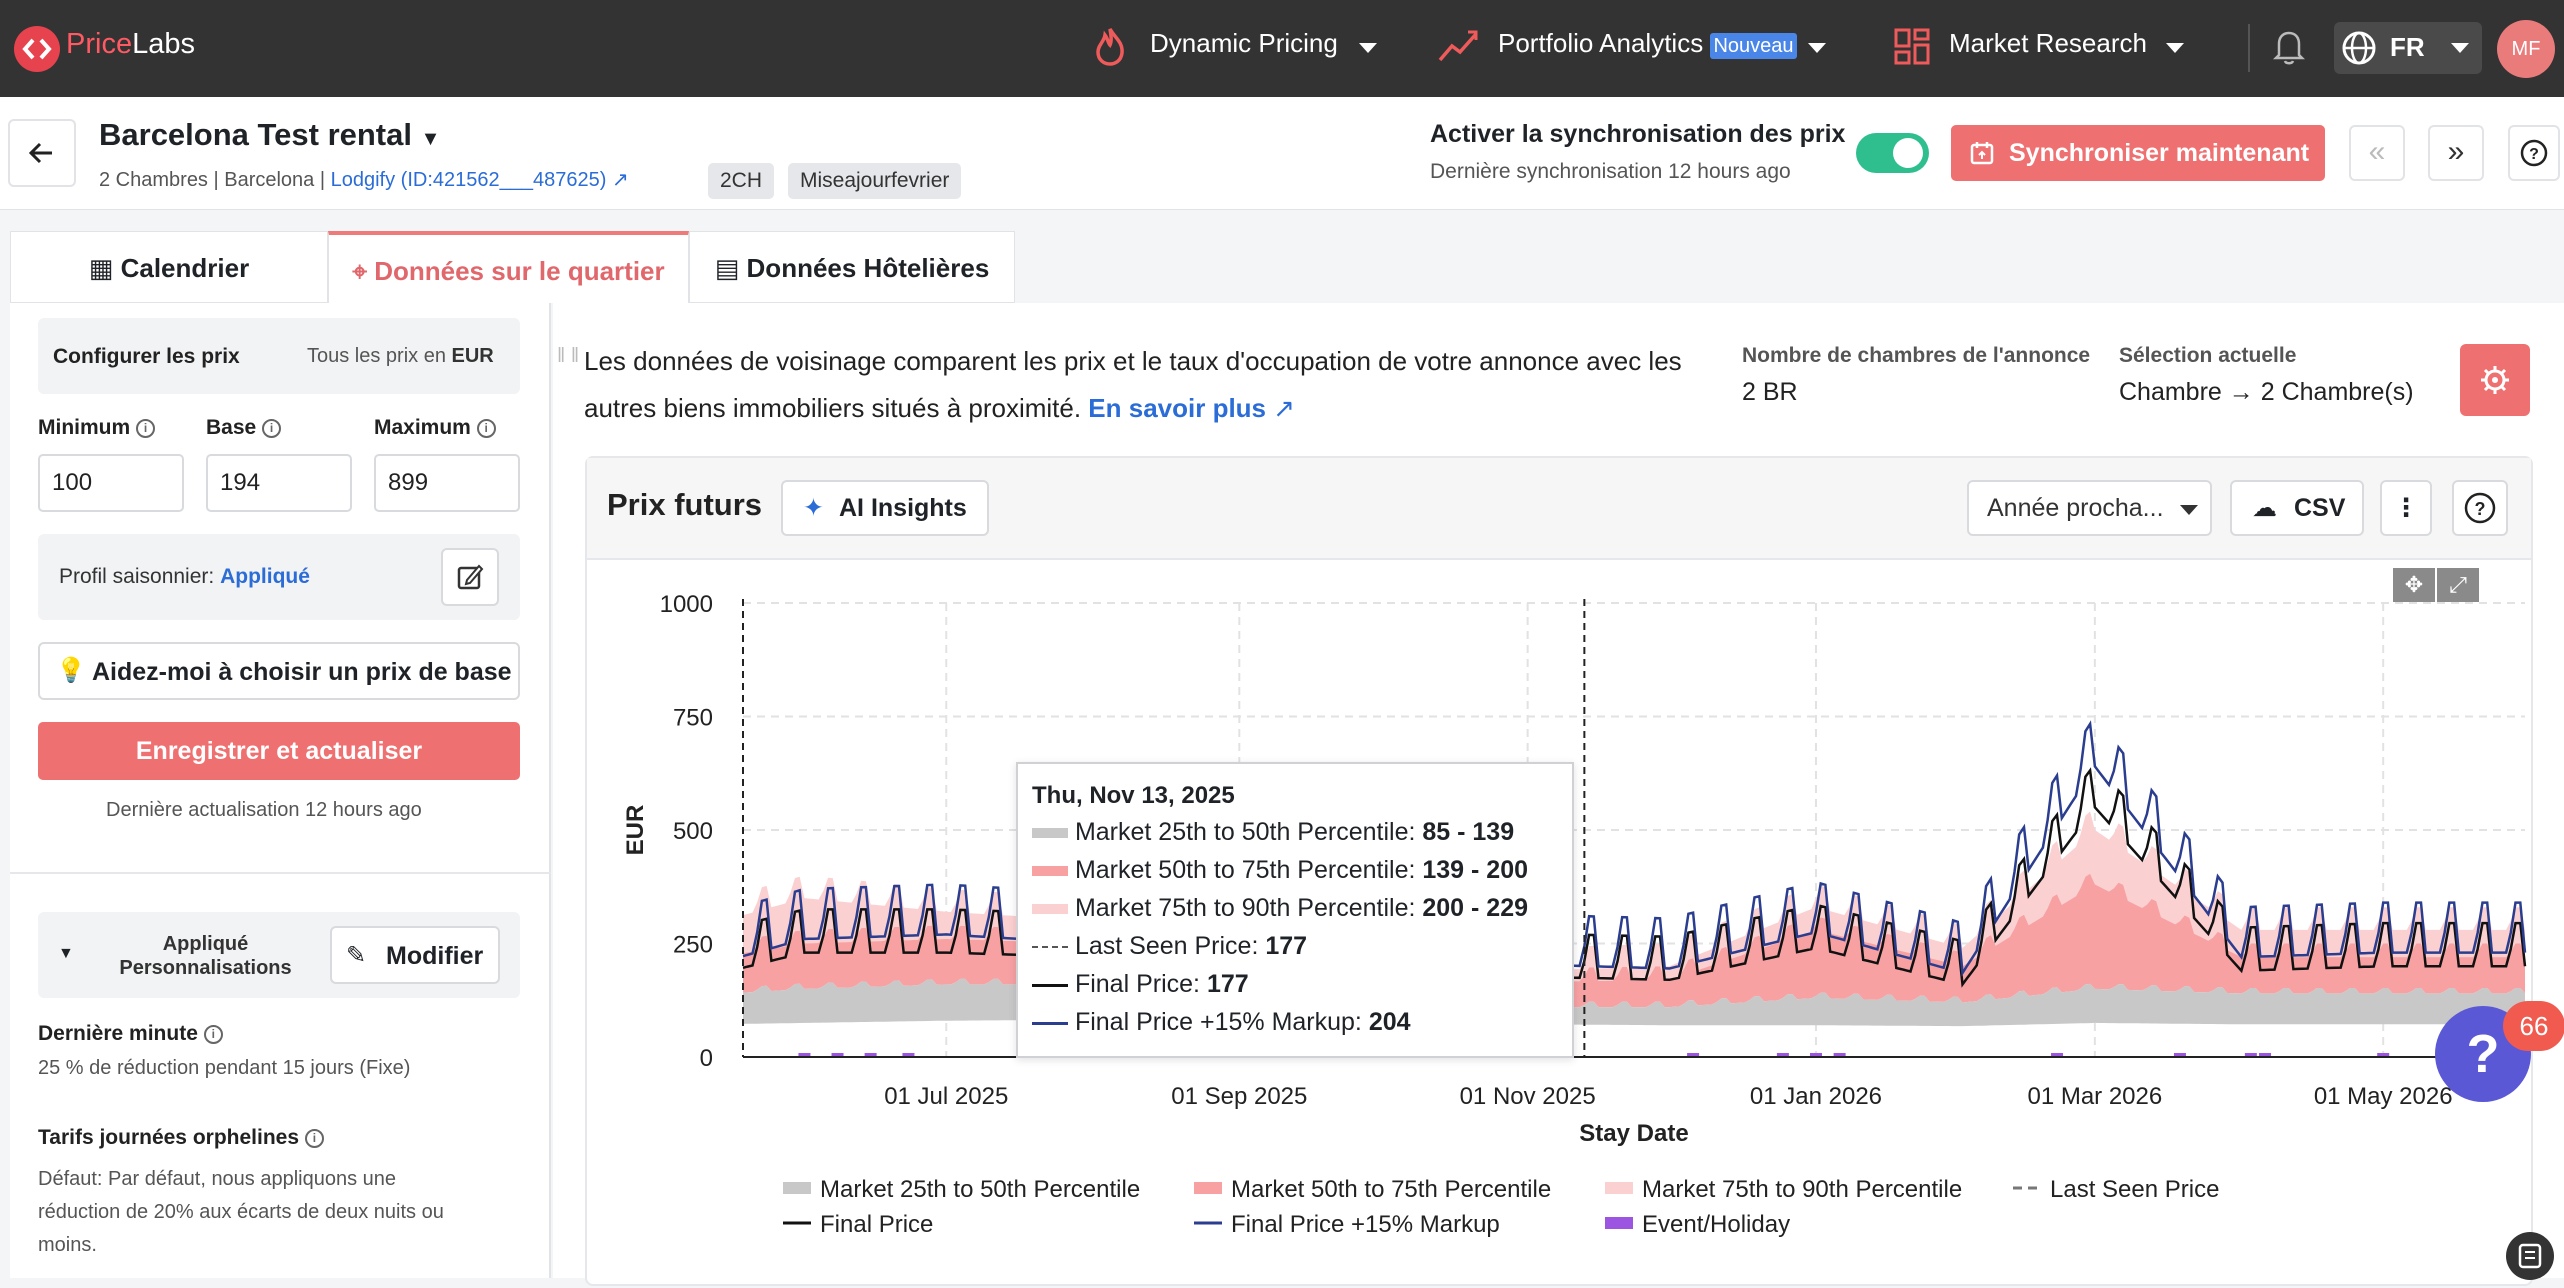  I want to click on modify-button: ✎ Modifier, so click(415, 955).